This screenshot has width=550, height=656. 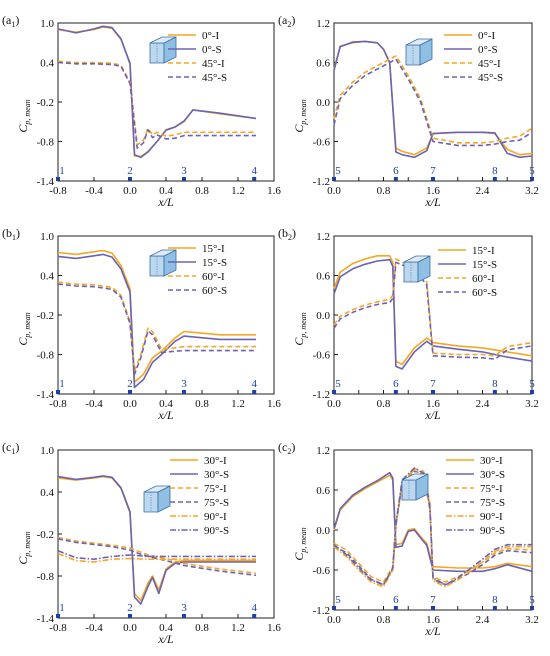 I want to click on legend-label: 45°-S, so click(x=214, y=78).